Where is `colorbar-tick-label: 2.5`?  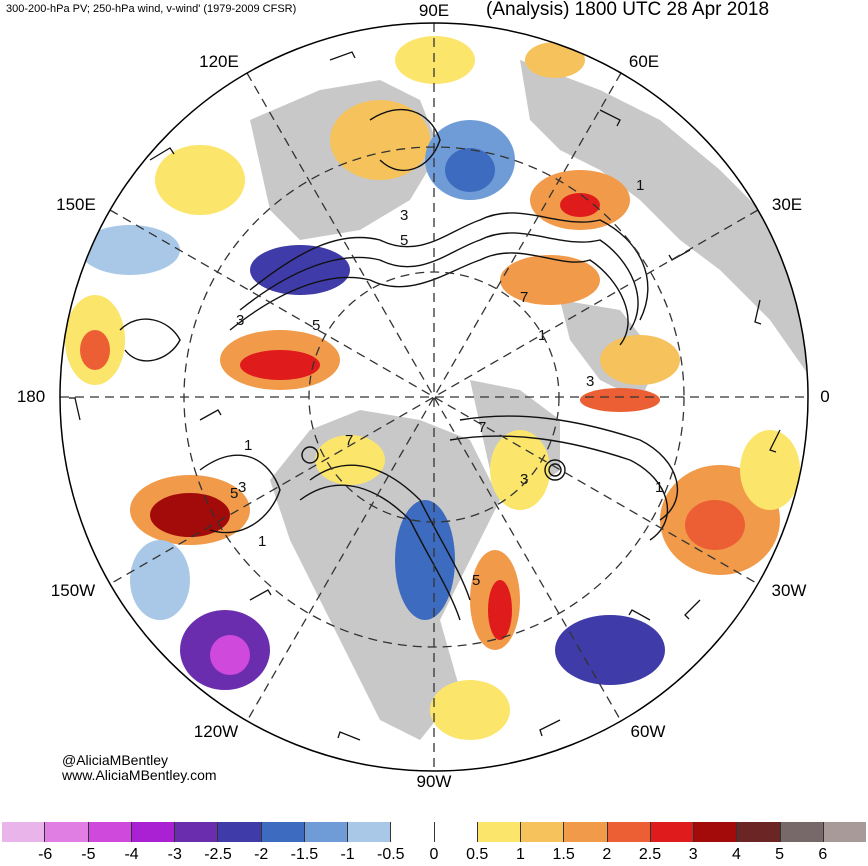
colorbar-tick-label: 2.5 is located at coordinates (650, 854).